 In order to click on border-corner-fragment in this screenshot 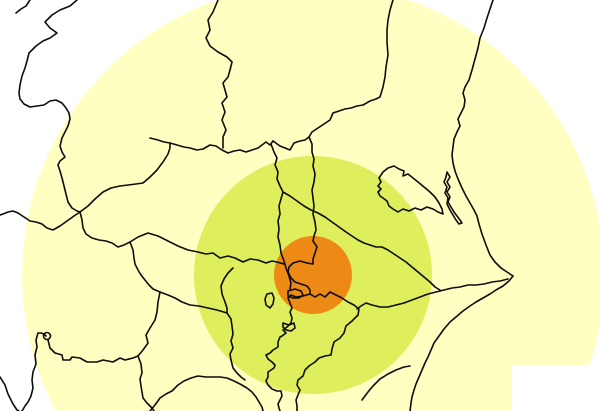, I will do `click(23, 7)`.